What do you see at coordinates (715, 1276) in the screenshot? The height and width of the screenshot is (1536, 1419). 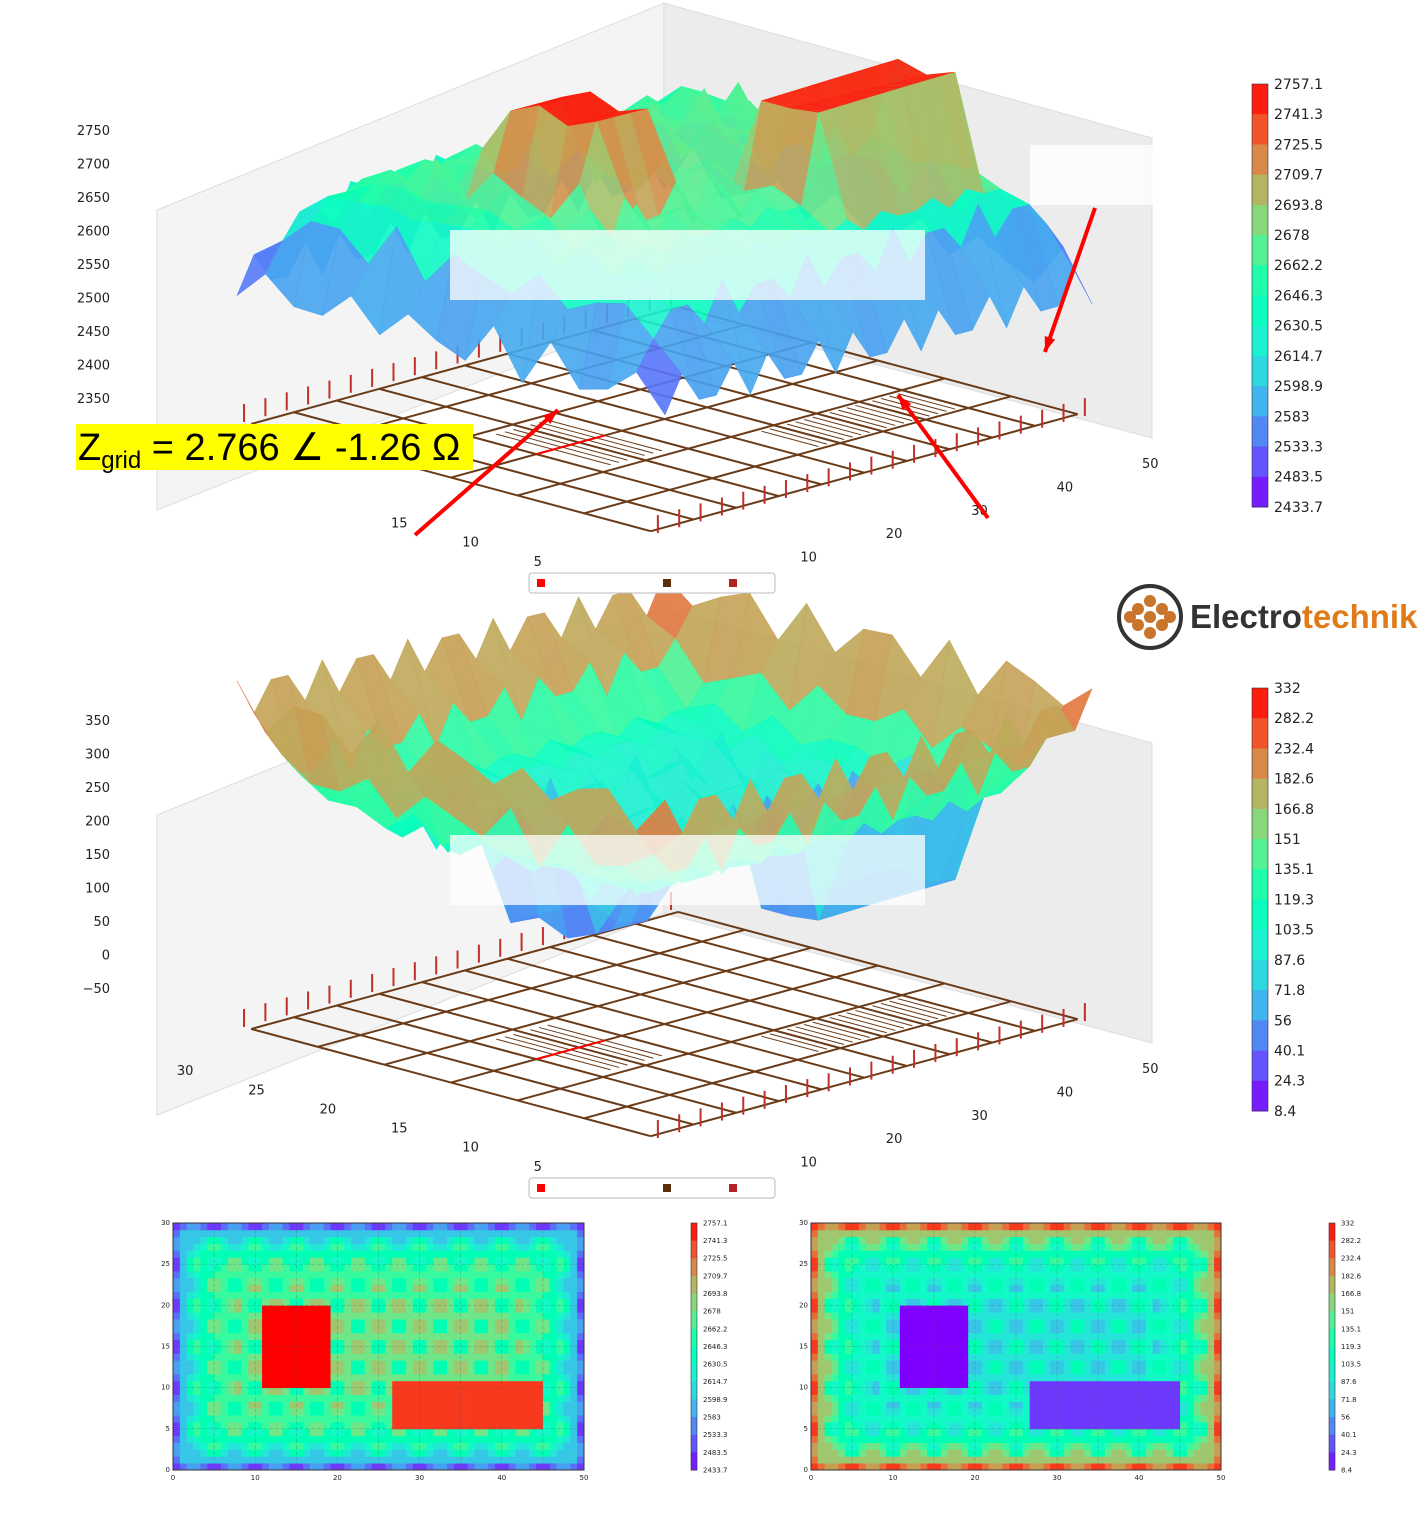 I see `colorbar-tick: 2709.7` at bounding box center [715, 1276].